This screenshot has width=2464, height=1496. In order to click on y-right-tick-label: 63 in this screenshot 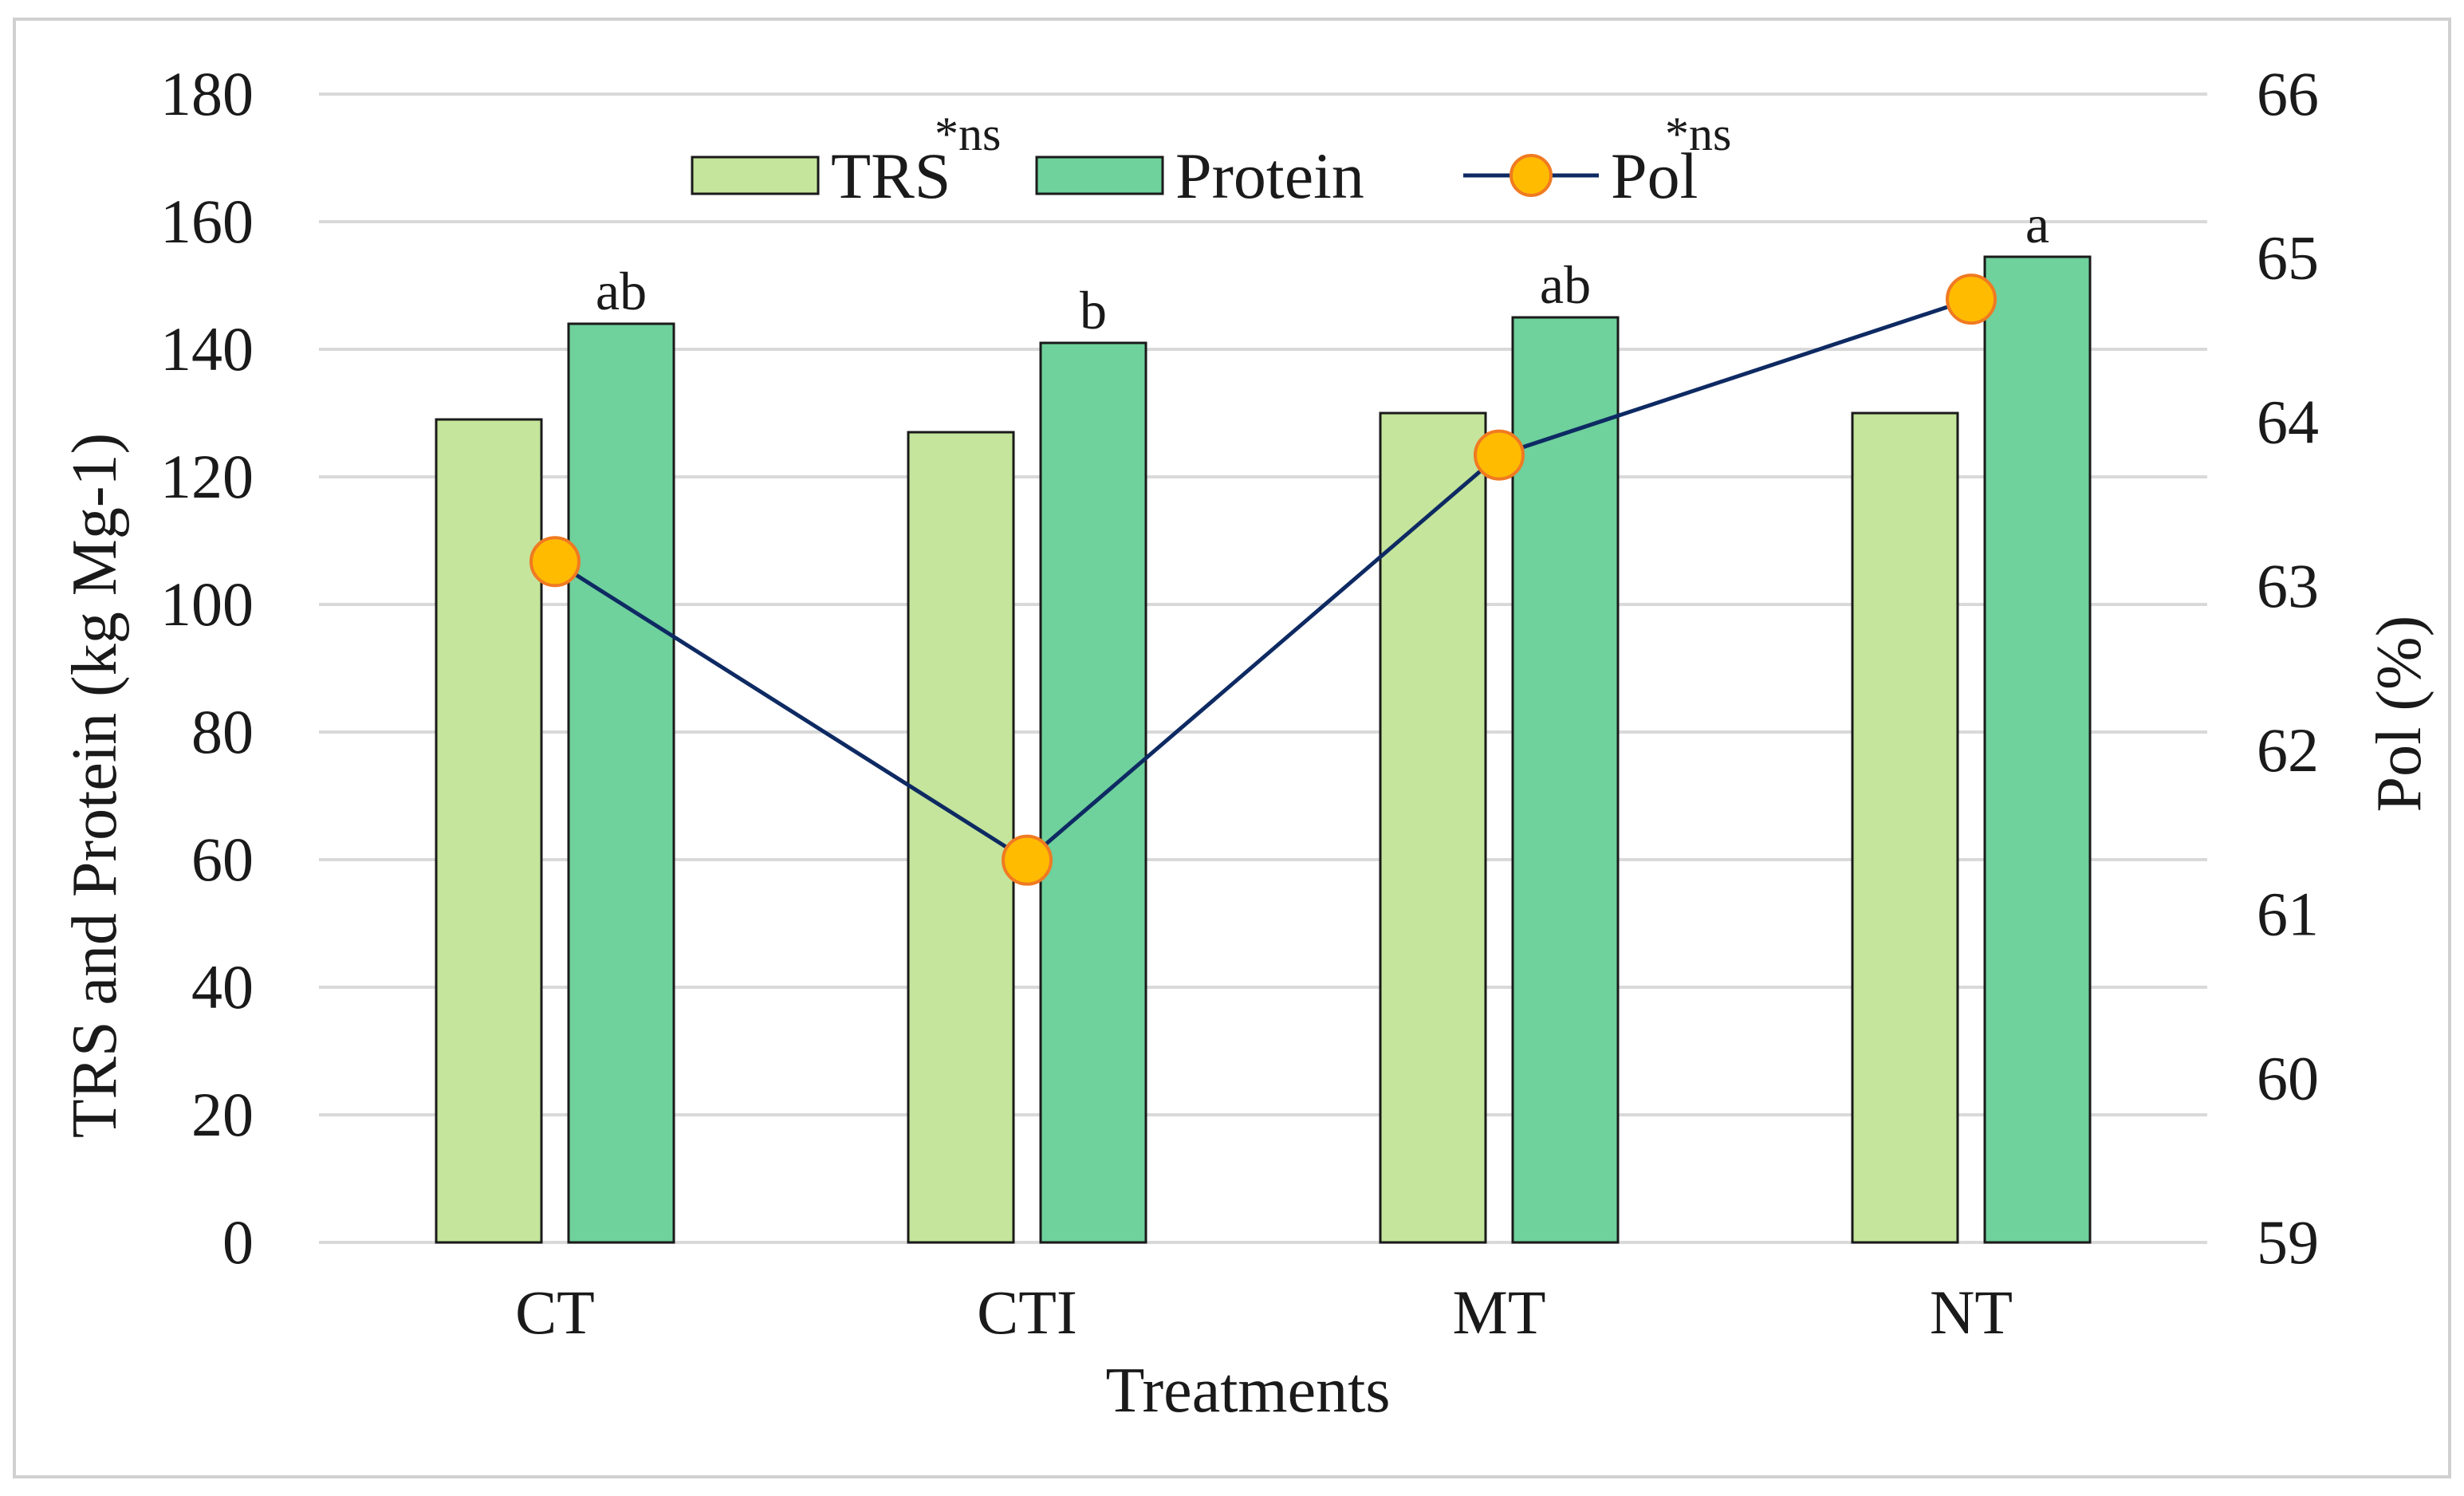, I will do `click(2288, 585)`.